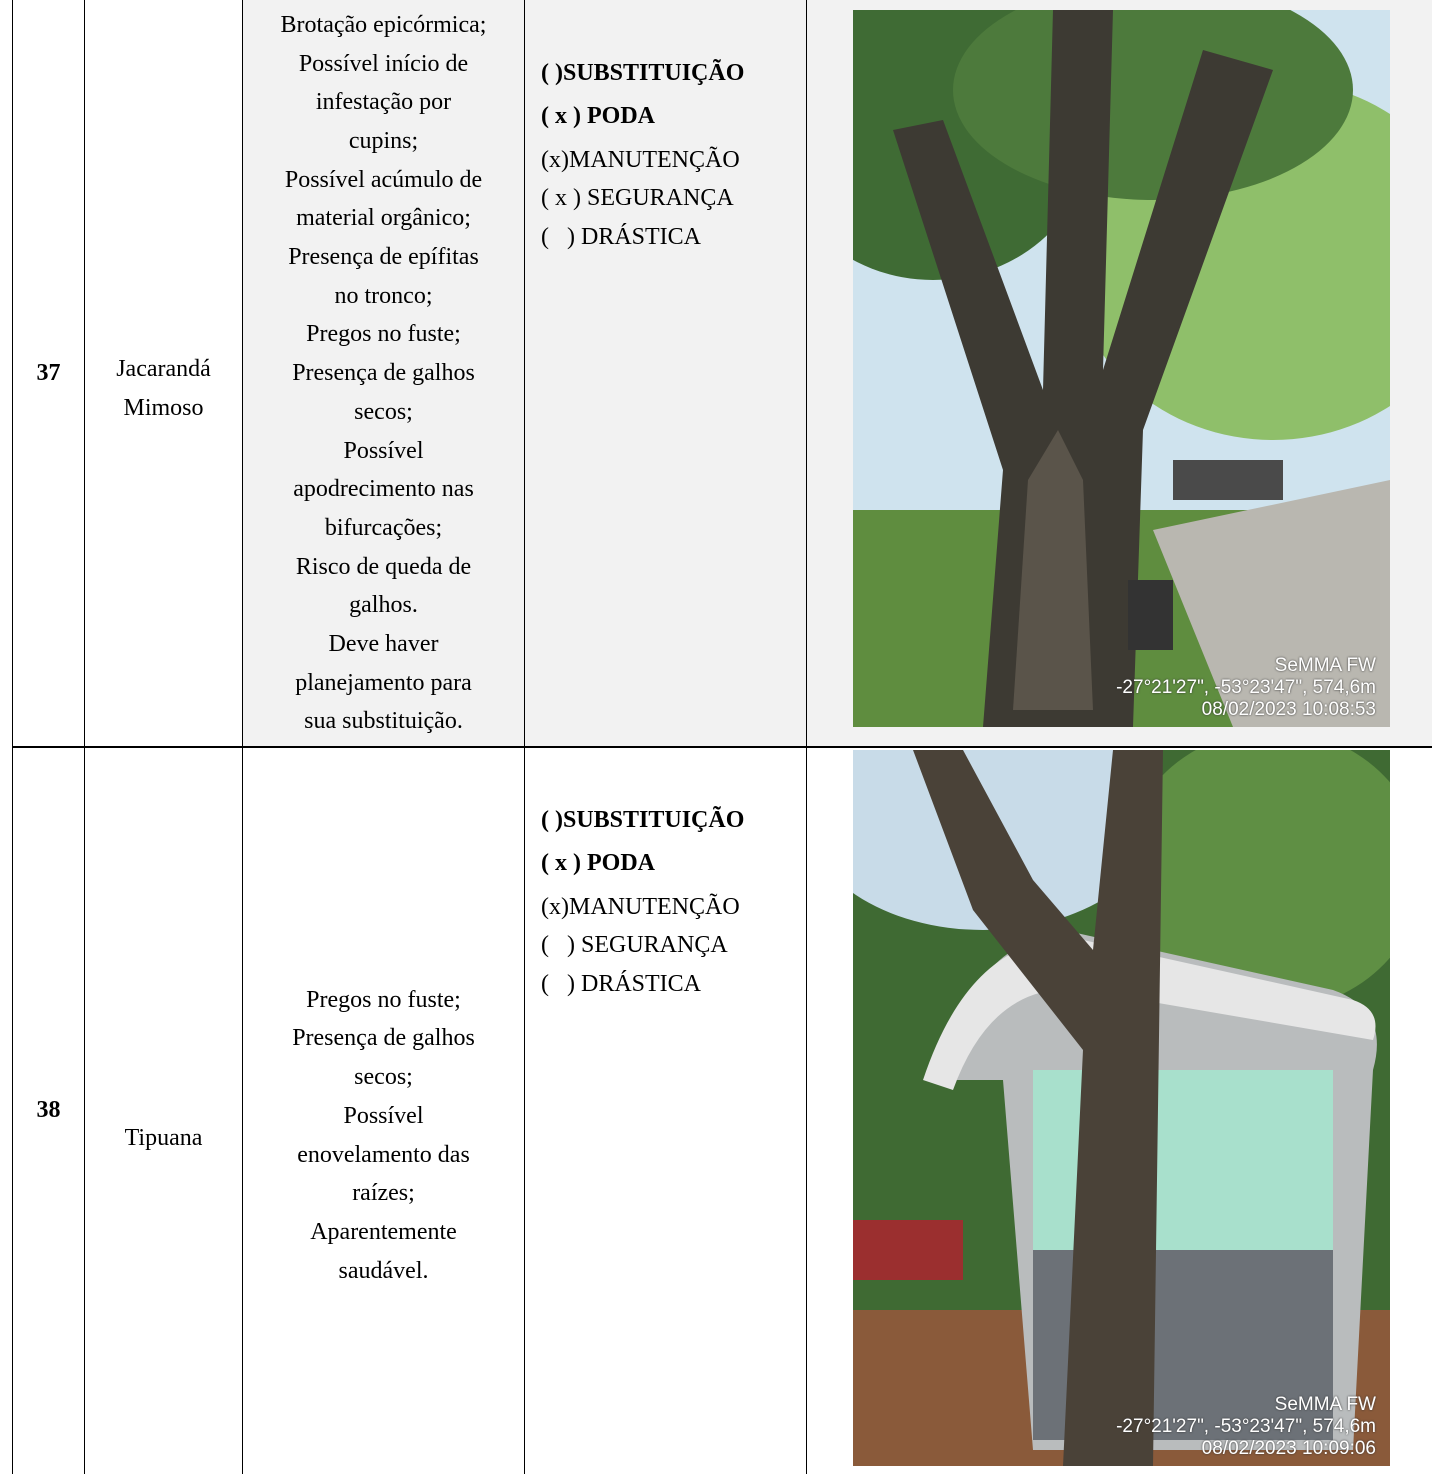 This screenshot has height=1474, width=1432. I want to click on row-number: 38, so click(48, 1110).